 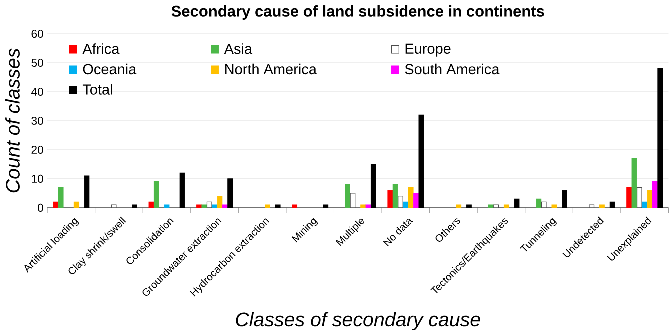 What do you see at coordinates (13, 120) in the screenshot?
I see `y-axis-title: Count of classes` at bounding box center [13, 120].